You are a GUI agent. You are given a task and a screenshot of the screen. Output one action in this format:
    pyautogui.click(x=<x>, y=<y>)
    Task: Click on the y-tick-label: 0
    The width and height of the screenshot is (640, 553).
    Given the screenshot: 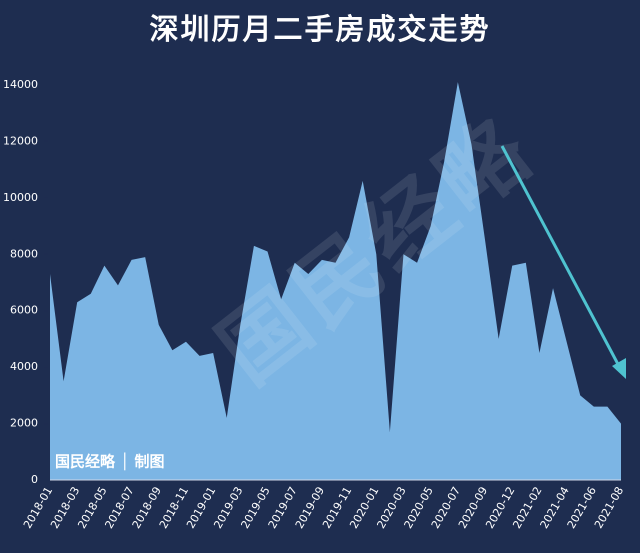 What is the action you would take?
    pyautogui.click(x=34, y=479)
    